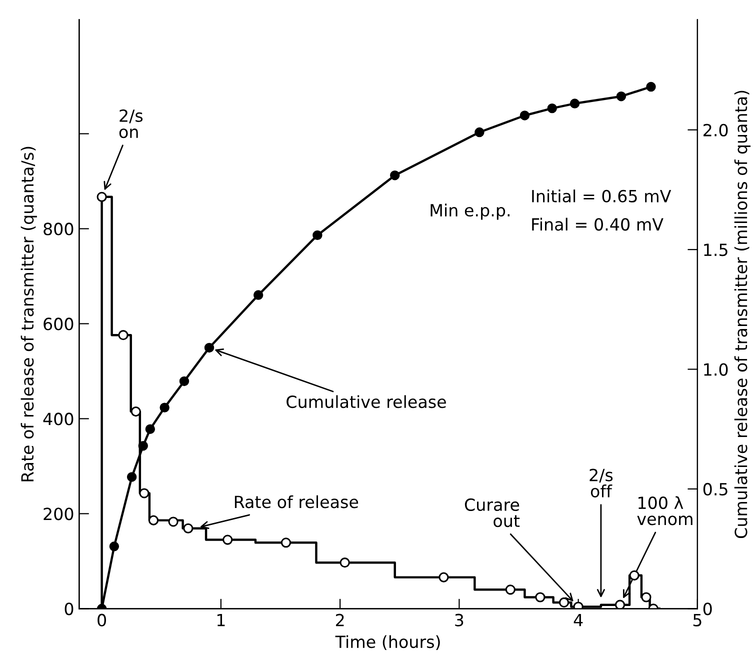  What do you see at coordinates (492, 513) in the screenshot?
I see `annotation: Curare out` at bounding box center [492, 513].